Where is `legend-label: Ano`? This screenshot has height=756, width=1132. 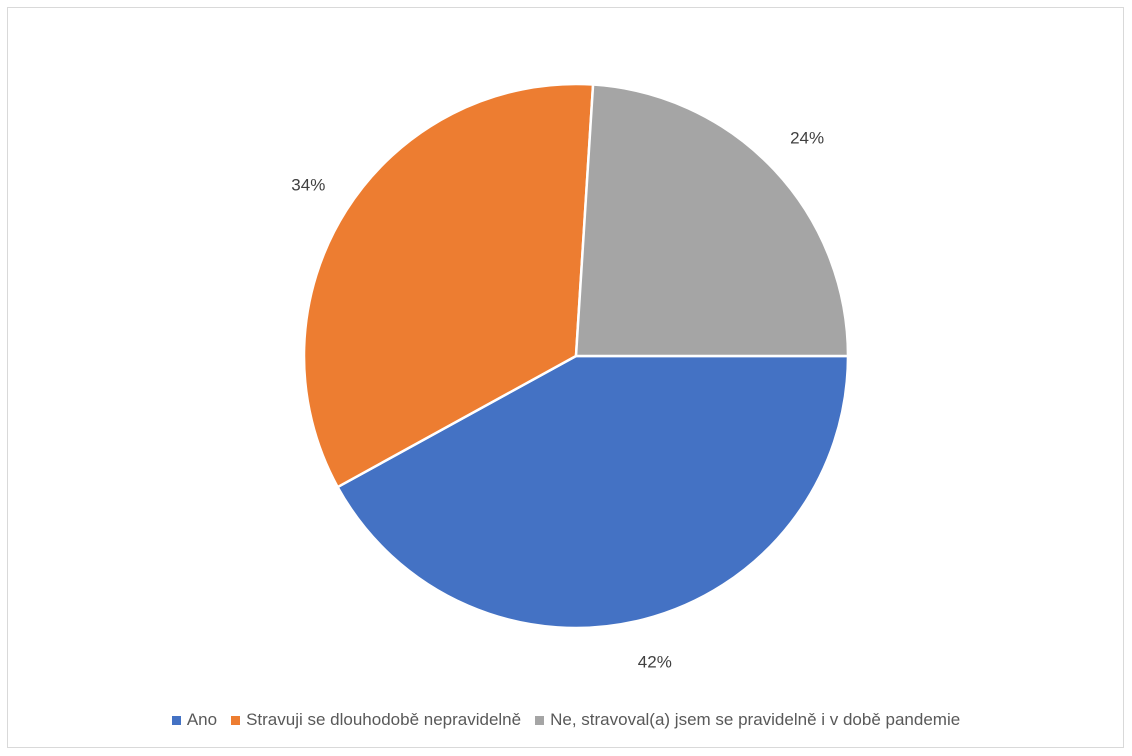 legend-label: Ano is located at coordinates (202, 719).